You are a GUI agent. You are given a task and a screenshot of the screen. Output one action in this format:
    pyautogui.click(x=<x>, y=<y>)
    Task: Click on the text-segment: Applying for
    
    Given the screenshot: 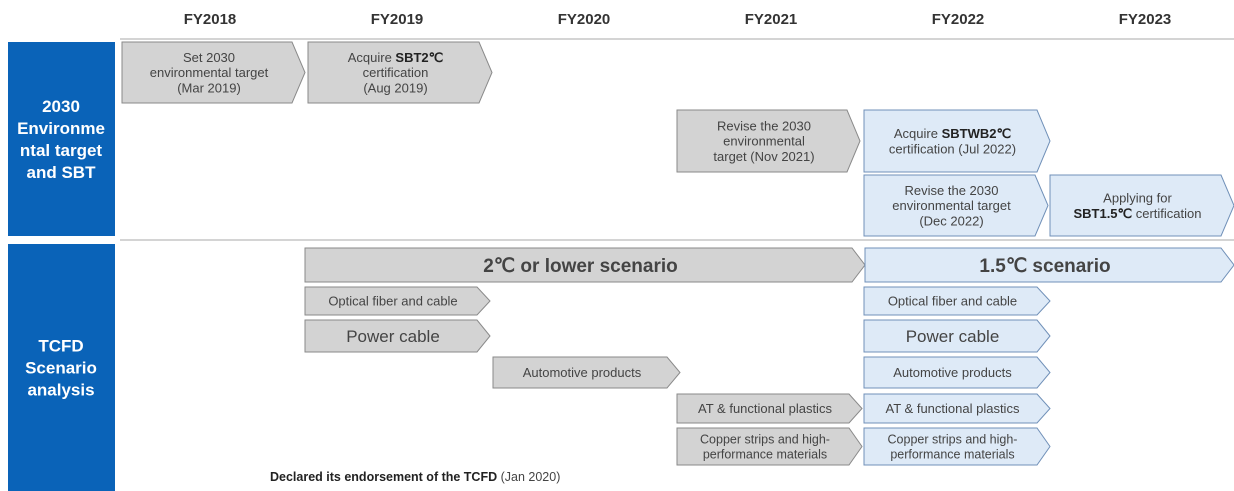 What is the action you would take?
    pyautogui.click(x=1137, y=198)
    